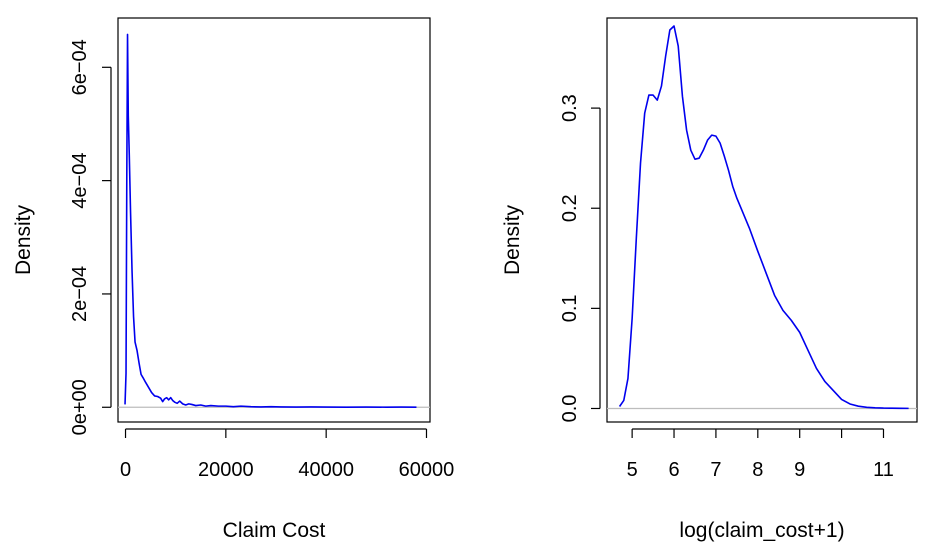 The image size is (932, 554). Describe the element at coordinates (125, 470) in the screenshot. I see `x-tick-label: 0` at that location.